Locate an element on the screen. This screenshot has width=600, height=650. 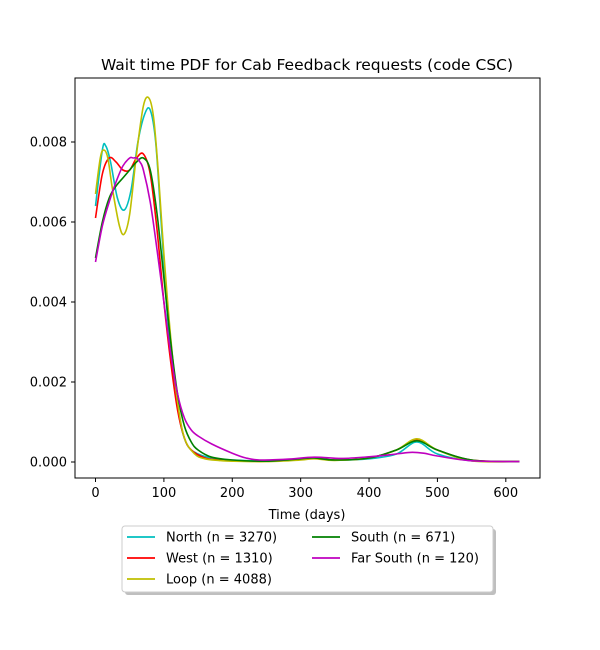
y-tick-label-3: 0.006 is located at coordinates (48, 223).